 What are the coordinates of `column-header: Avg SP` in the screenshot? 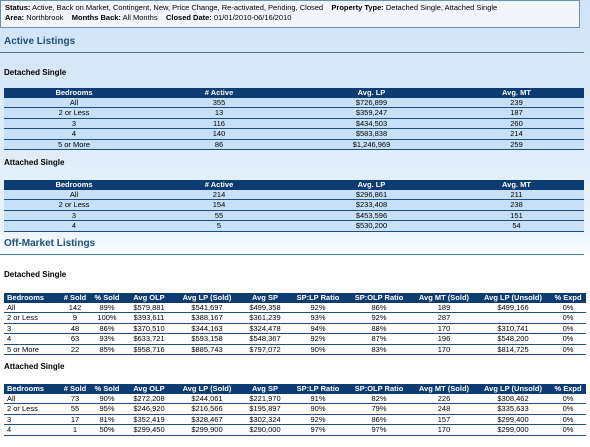 It's located at (265, 298).